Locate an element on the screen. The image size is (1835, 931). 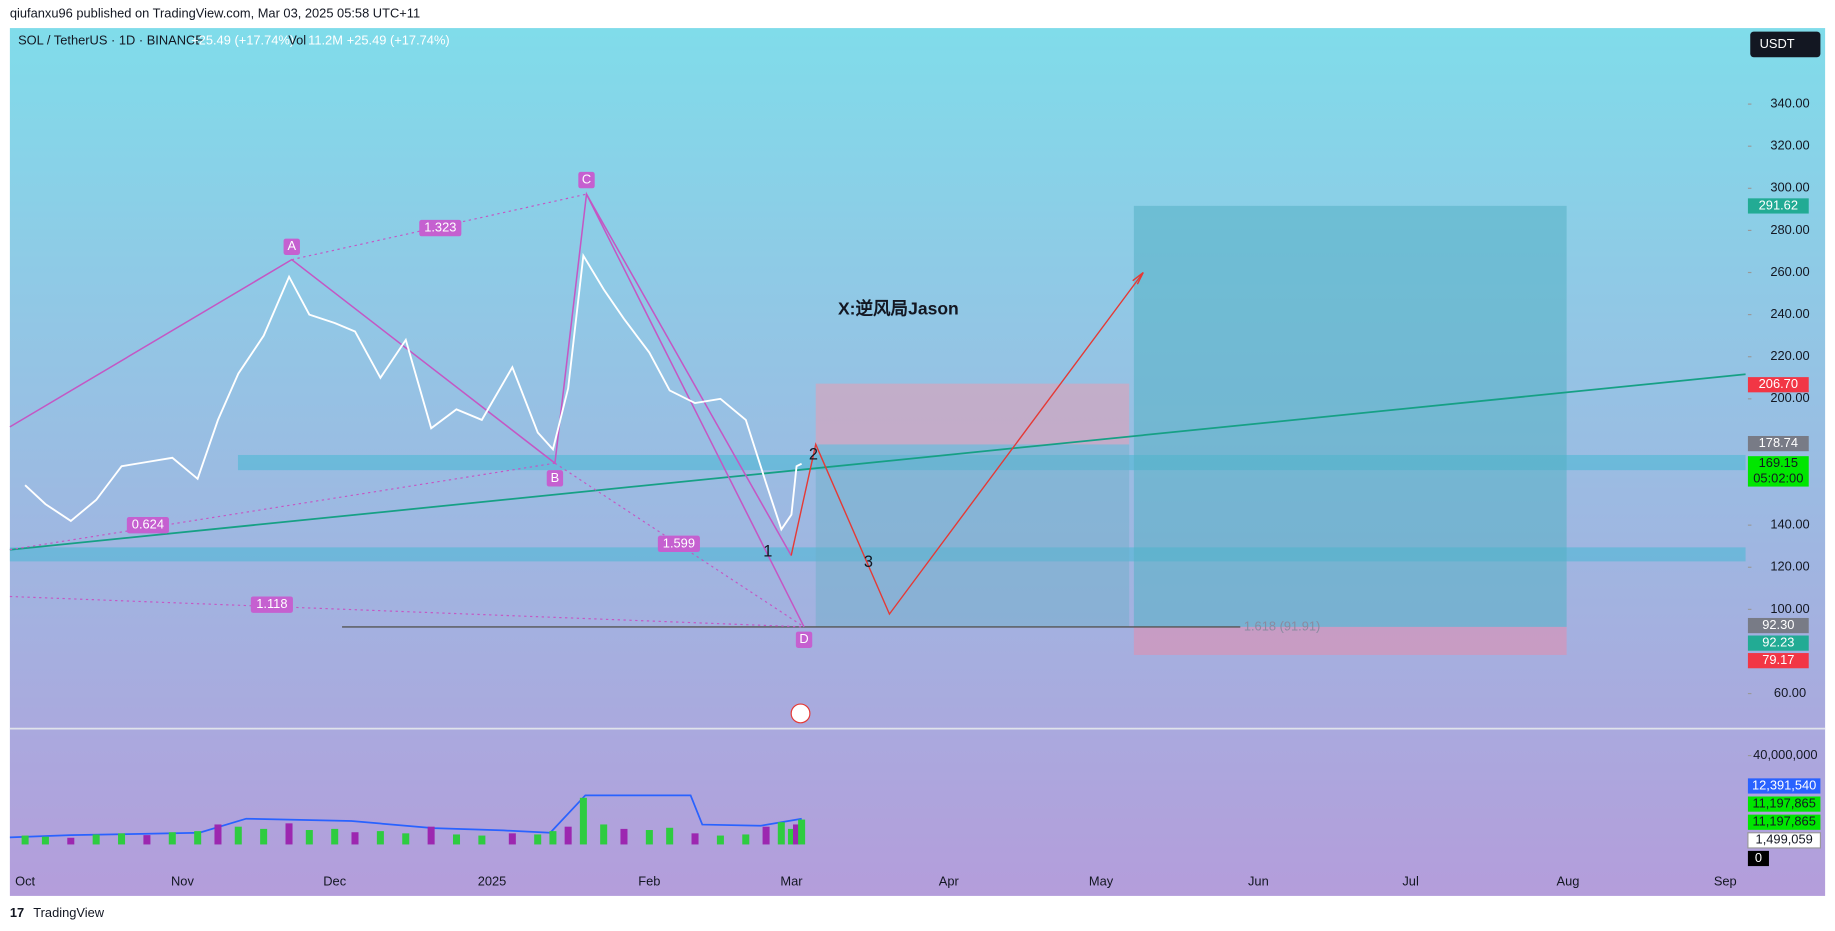
annotation-label: C is located at coordinates (586, 179).